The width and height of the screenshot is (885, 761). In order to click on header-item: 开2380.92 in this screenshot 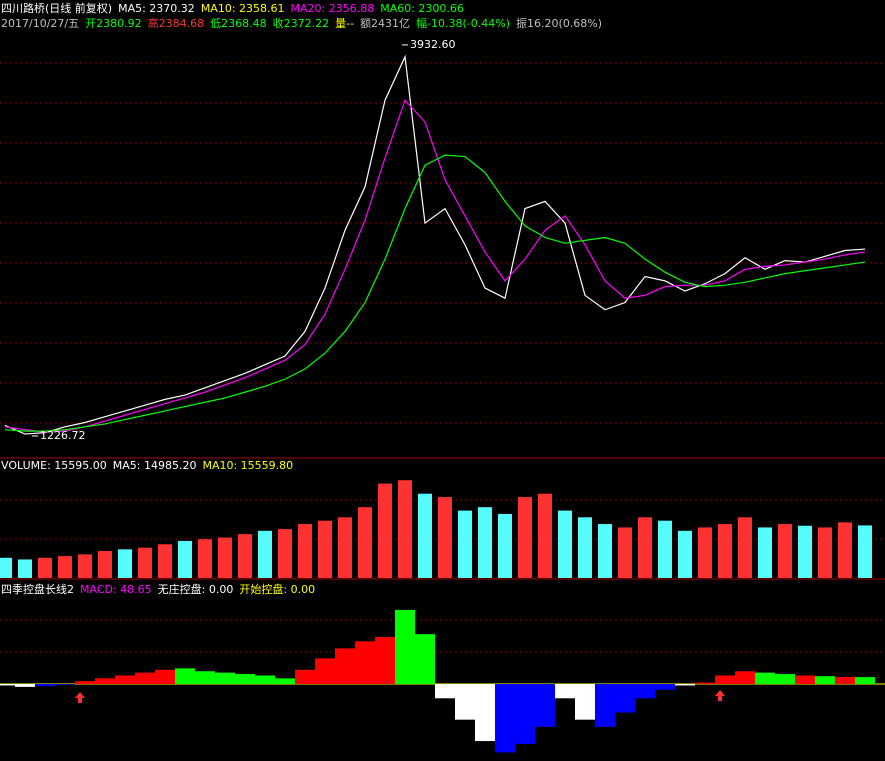, I will do `click(113, 23)`.